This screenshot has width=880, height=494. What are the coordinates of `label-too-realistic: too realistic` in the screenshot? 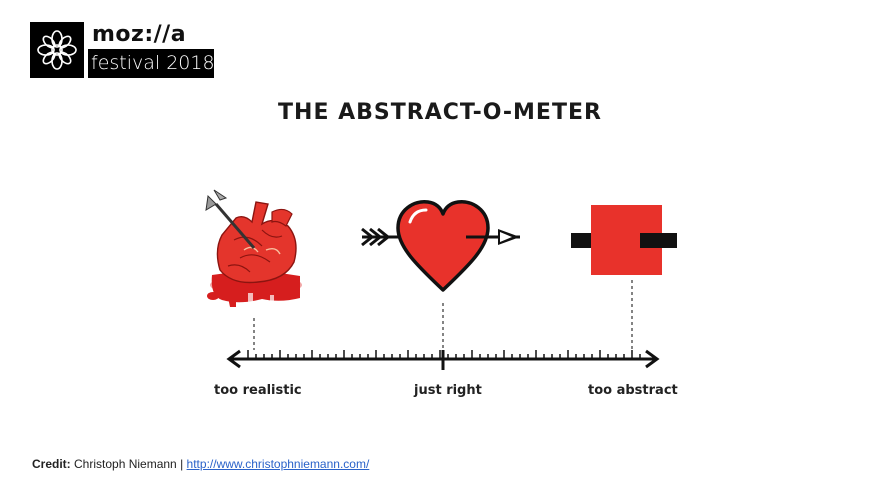 It's located at (258, 390).